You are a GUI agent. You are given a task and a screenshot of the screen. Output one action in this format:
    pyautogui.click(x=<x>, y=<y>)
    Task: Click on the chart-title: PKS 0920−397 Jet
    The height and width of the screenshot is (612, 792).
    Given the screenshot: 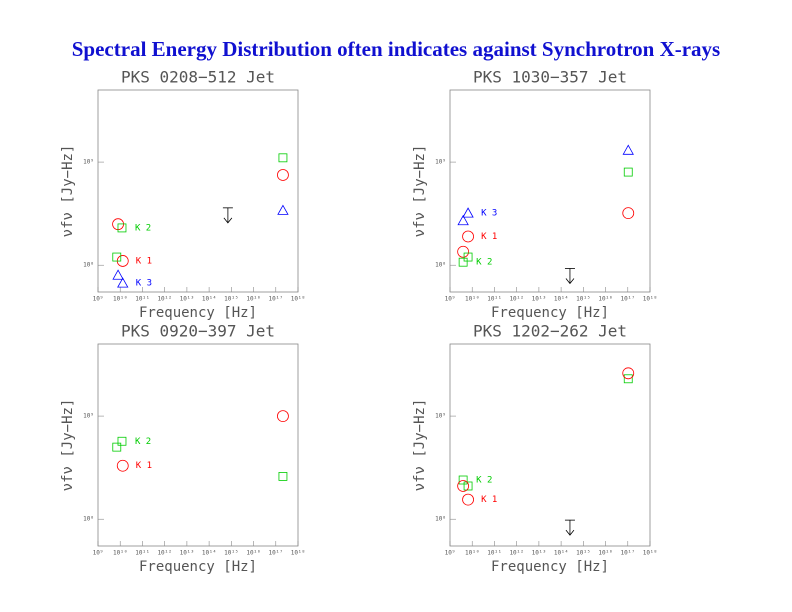 What is the action you would take?
    pyautogui.click(x=198, y=331)
    